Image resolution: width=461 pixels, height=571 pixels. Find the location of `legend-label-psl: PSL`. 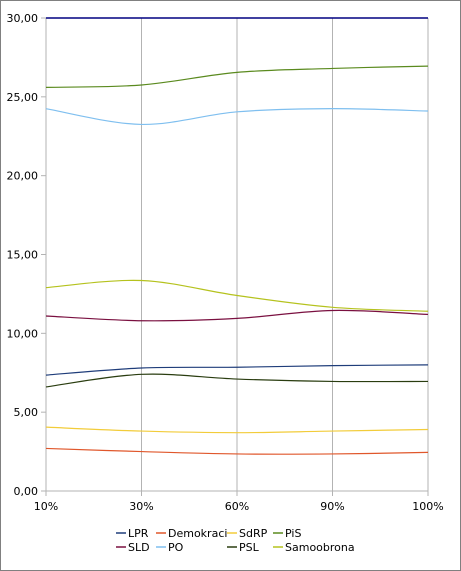

legend-label-psl: PSL is located at coordinates (249, 547).